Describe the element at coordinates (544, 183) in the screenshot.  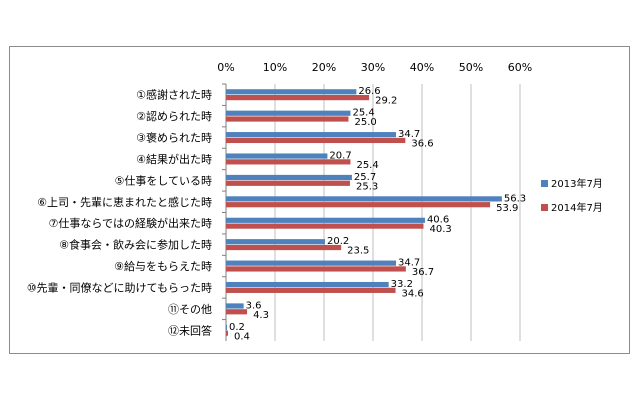
I see `legend-swatch-2013` at that location.